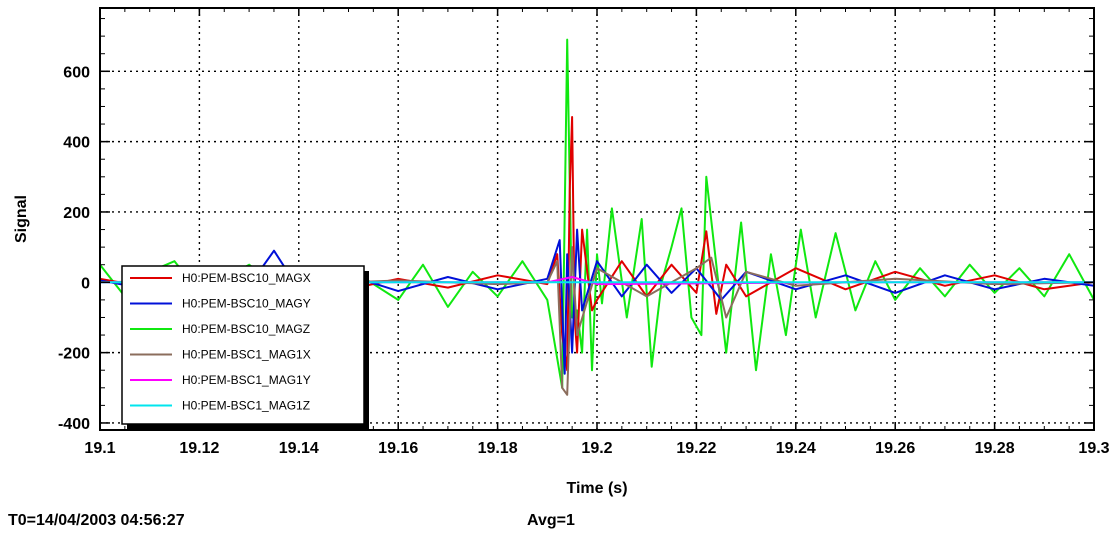 This screenshot has width=1118, height=538. What do you see at coordinates (76, 213) in the screenshot?
I see `y-tick-label: 200` at bounding box center [76, 213].